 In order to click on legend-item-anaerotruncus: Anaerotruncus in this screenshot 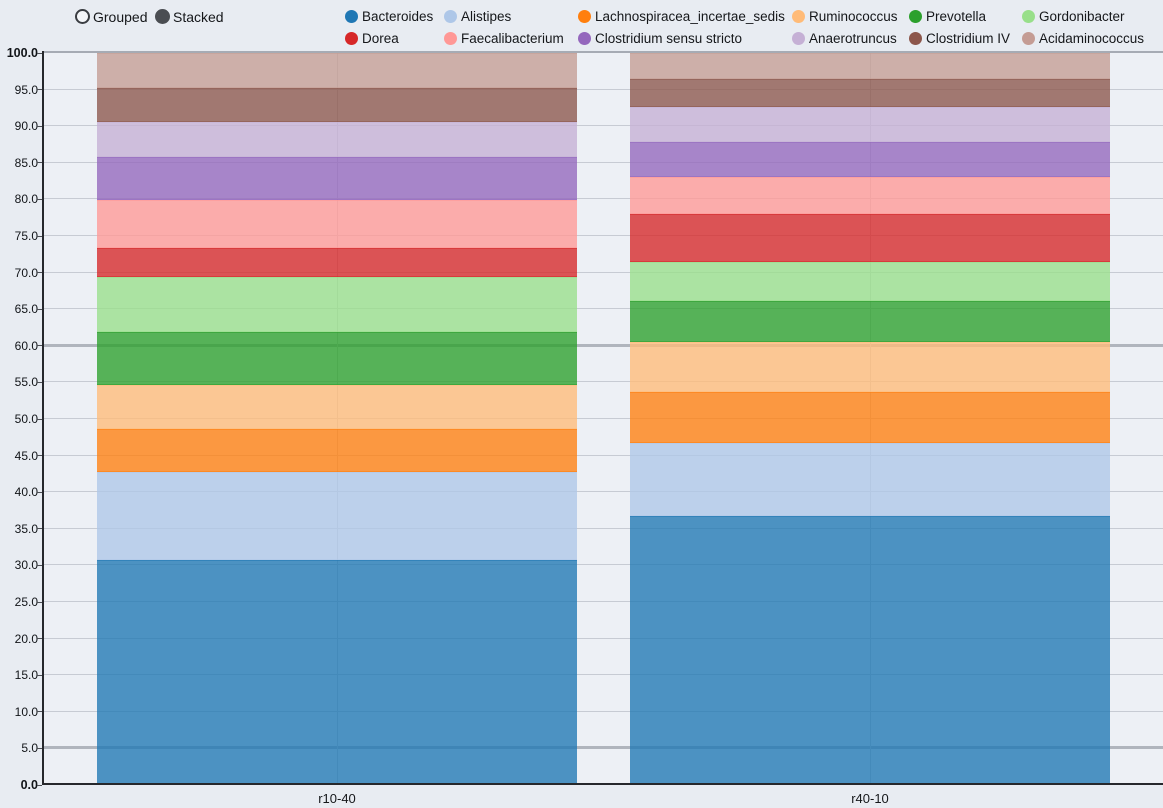, I will do `click(844, 38)`.